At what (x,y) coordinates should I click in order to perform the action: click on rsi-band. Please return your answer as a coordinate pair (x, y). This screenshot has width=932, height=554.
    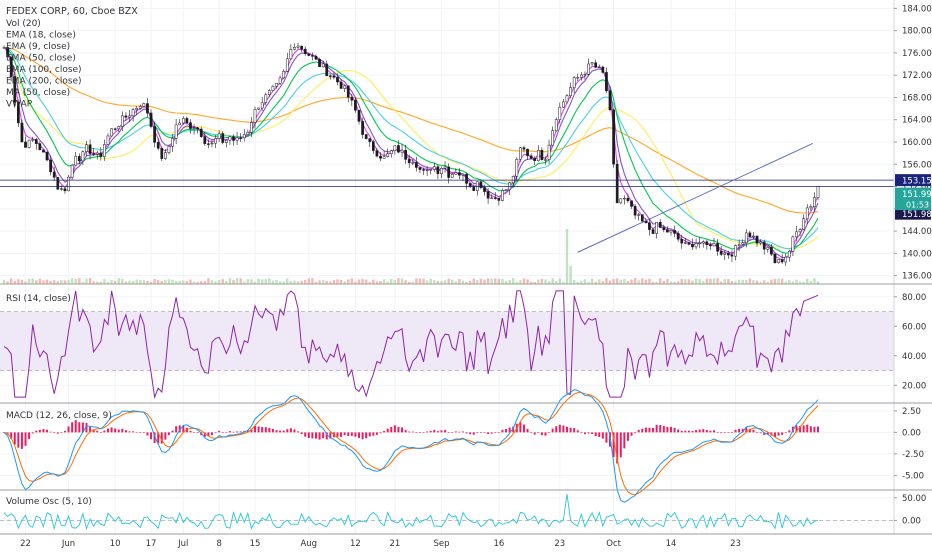
    Looking at the image, I should click on (447, 341).